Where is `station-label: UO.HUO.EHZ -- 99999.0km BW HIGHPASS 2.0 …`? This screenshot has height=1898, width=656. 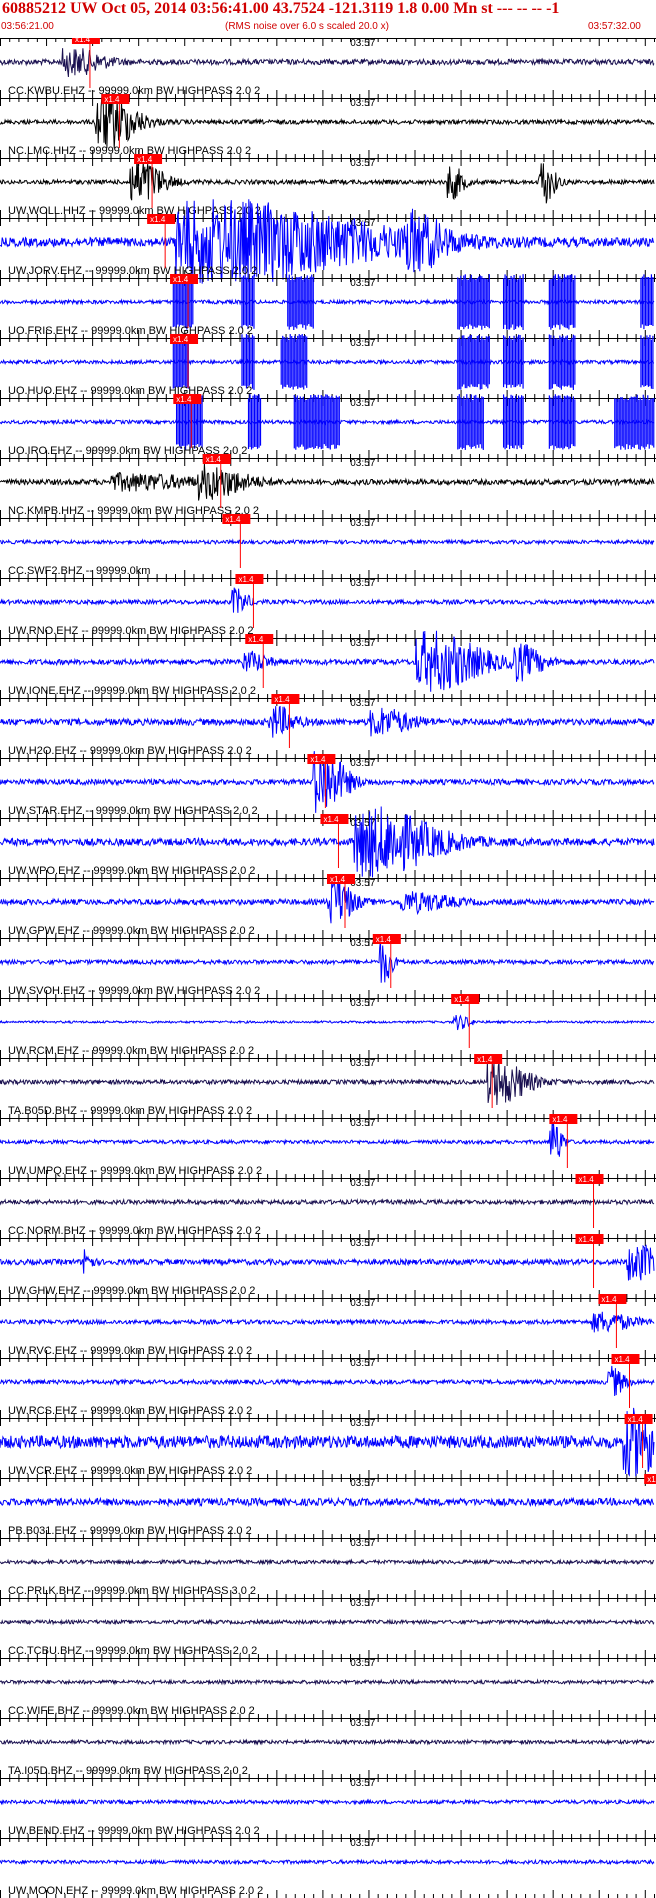
station-label: UO.HUO.EHZ -- 99999.0km BW HIGHPASS 2.0 … is located at coordinates (130, 391).